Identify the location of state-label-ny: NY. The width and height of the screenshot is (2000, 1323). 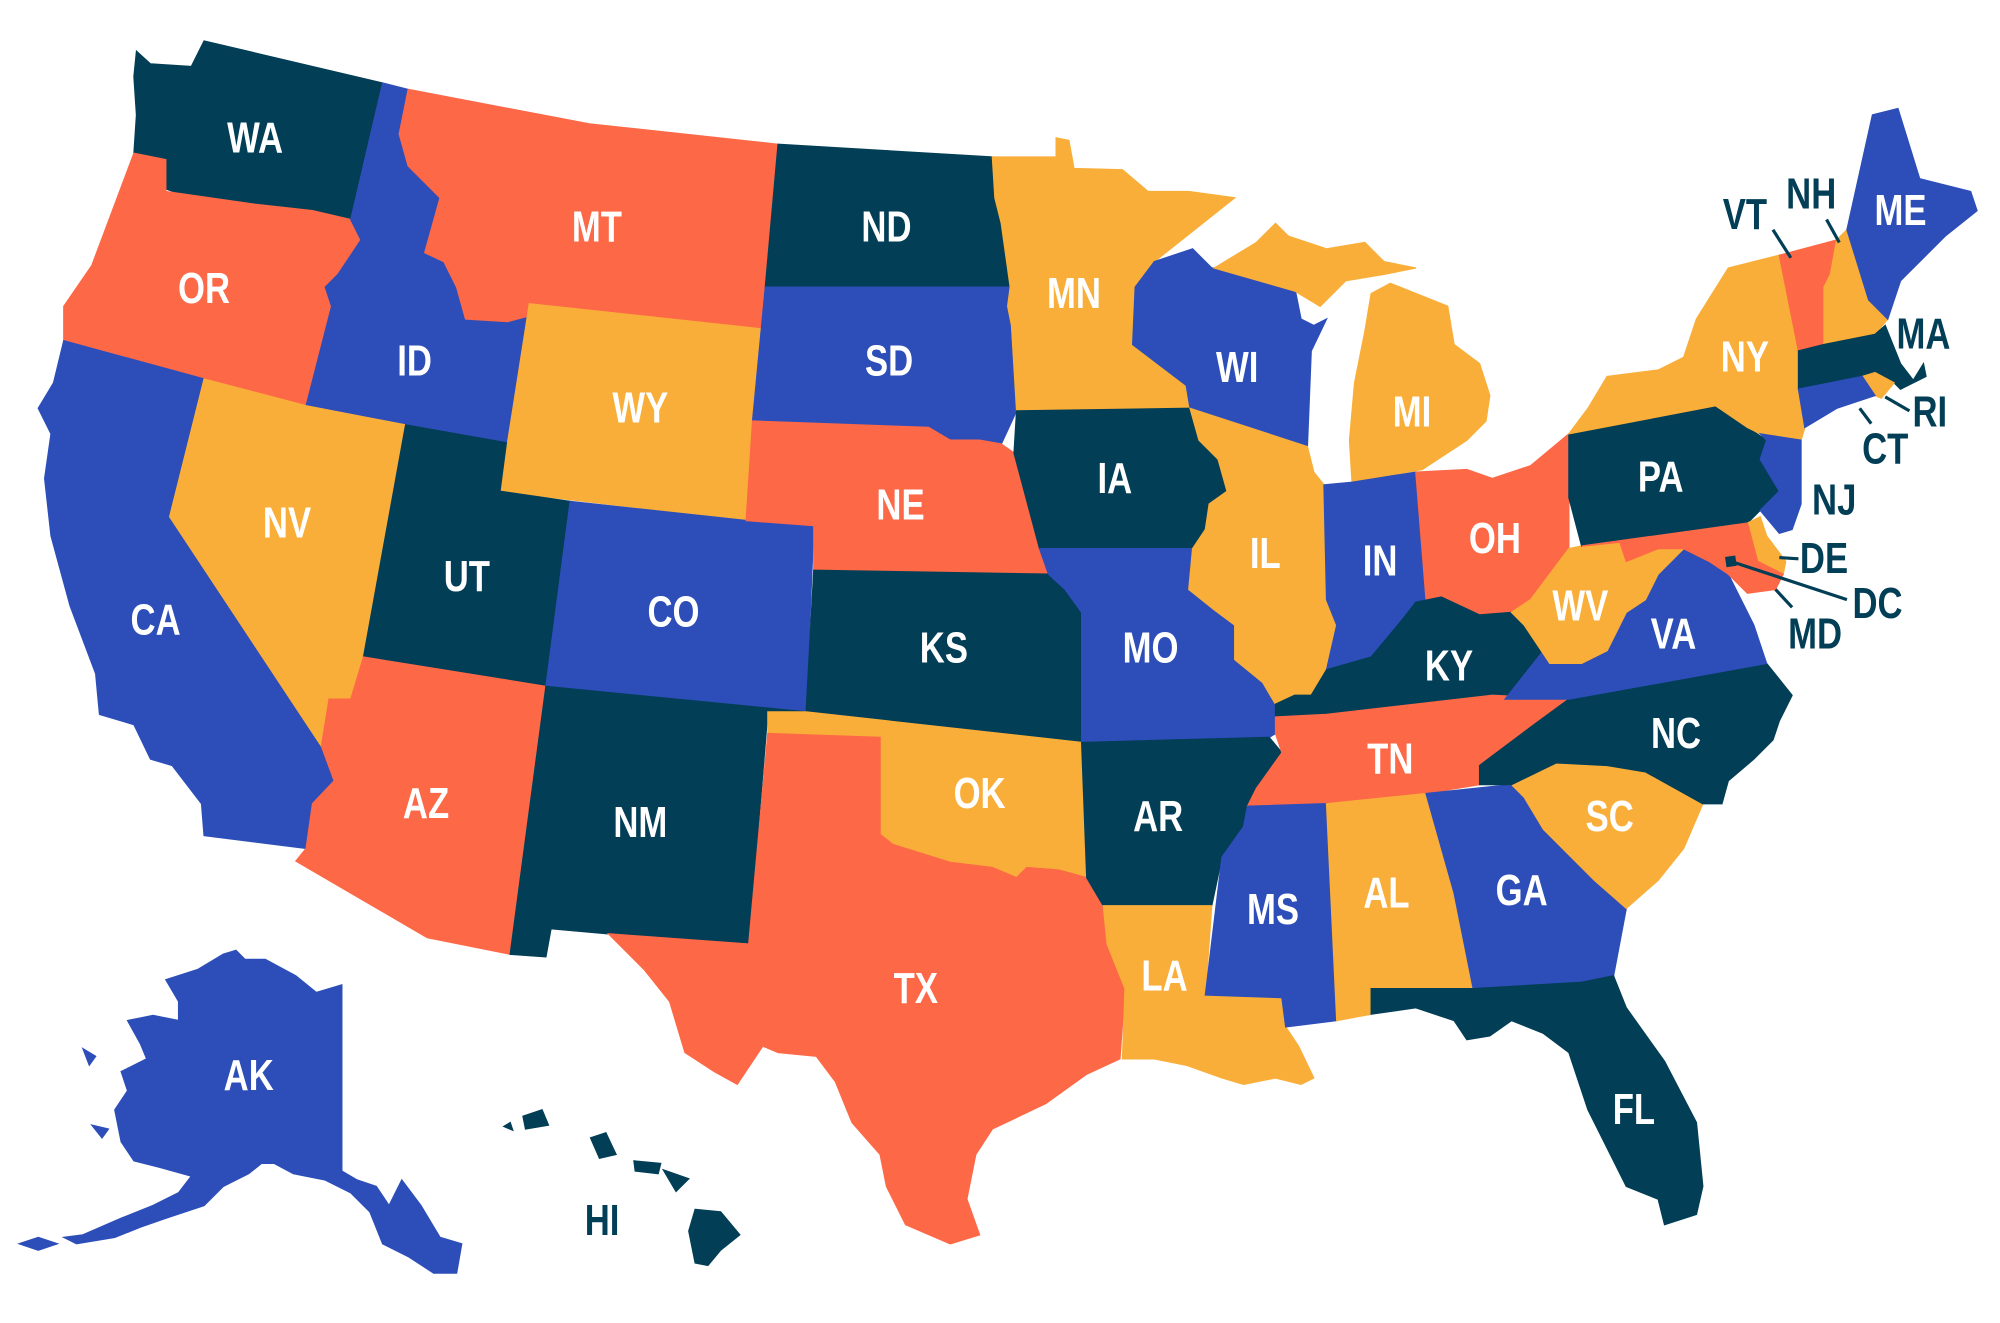
(1745, 357).